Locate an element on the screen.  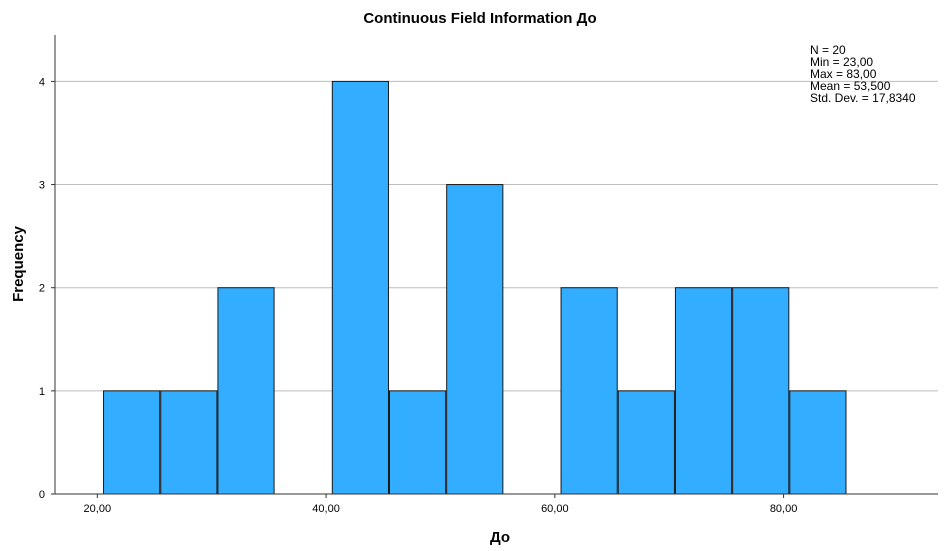
x-axis-label: До is located at coordinates (500, 537).